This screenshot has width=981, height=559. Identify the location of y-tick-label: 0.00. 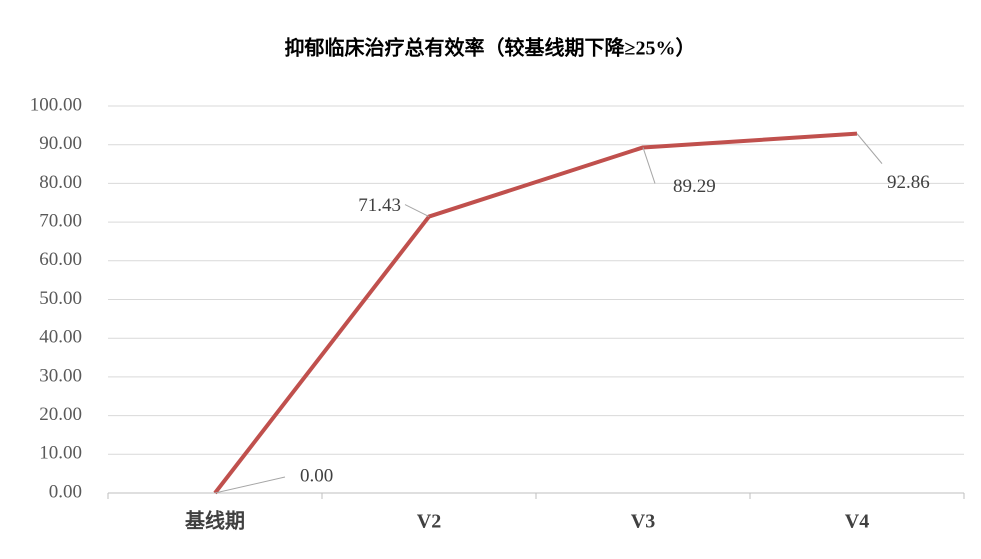
(65, 491).